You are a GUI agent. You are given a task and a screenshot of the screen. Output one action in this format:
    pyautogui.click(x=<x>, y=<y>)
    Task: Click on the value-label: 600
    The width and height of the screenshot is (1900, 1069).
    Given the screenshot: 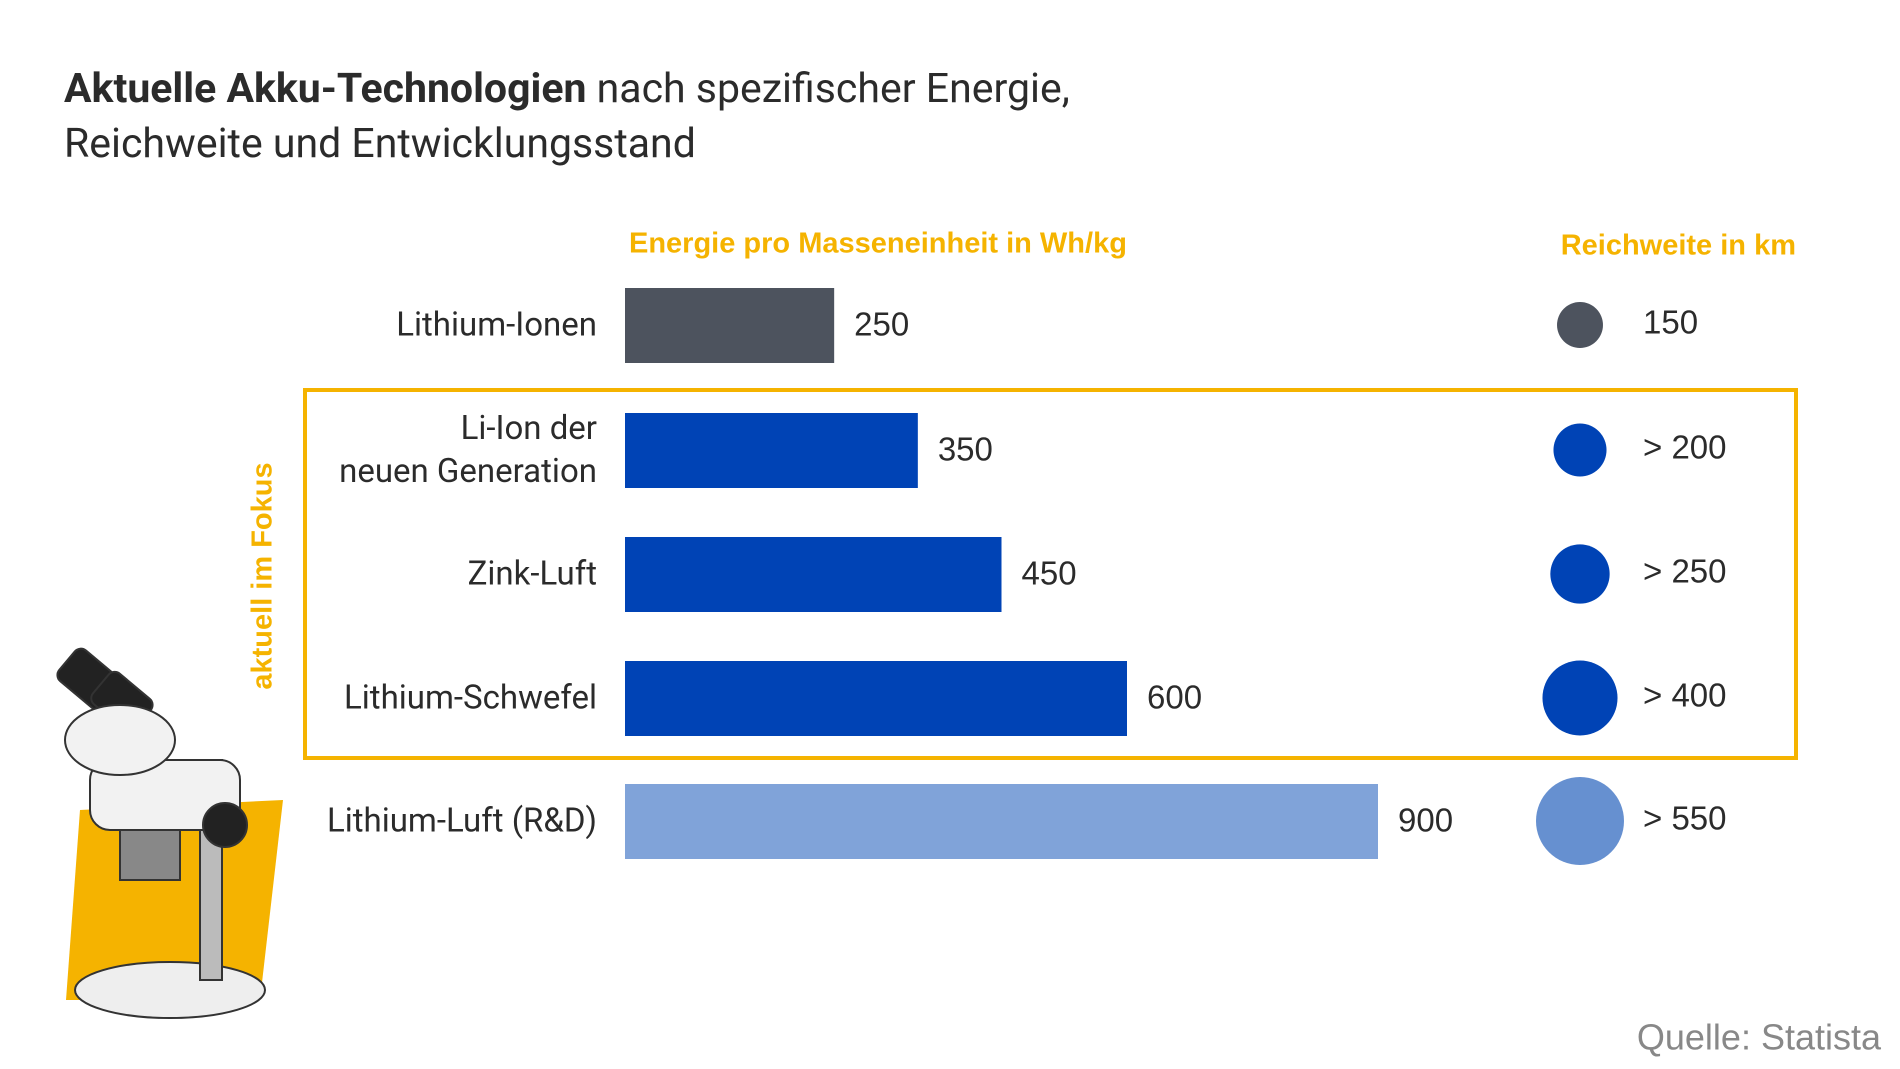 What is the action you would take?
    pyautogui.click(x=1174, y=697)
    